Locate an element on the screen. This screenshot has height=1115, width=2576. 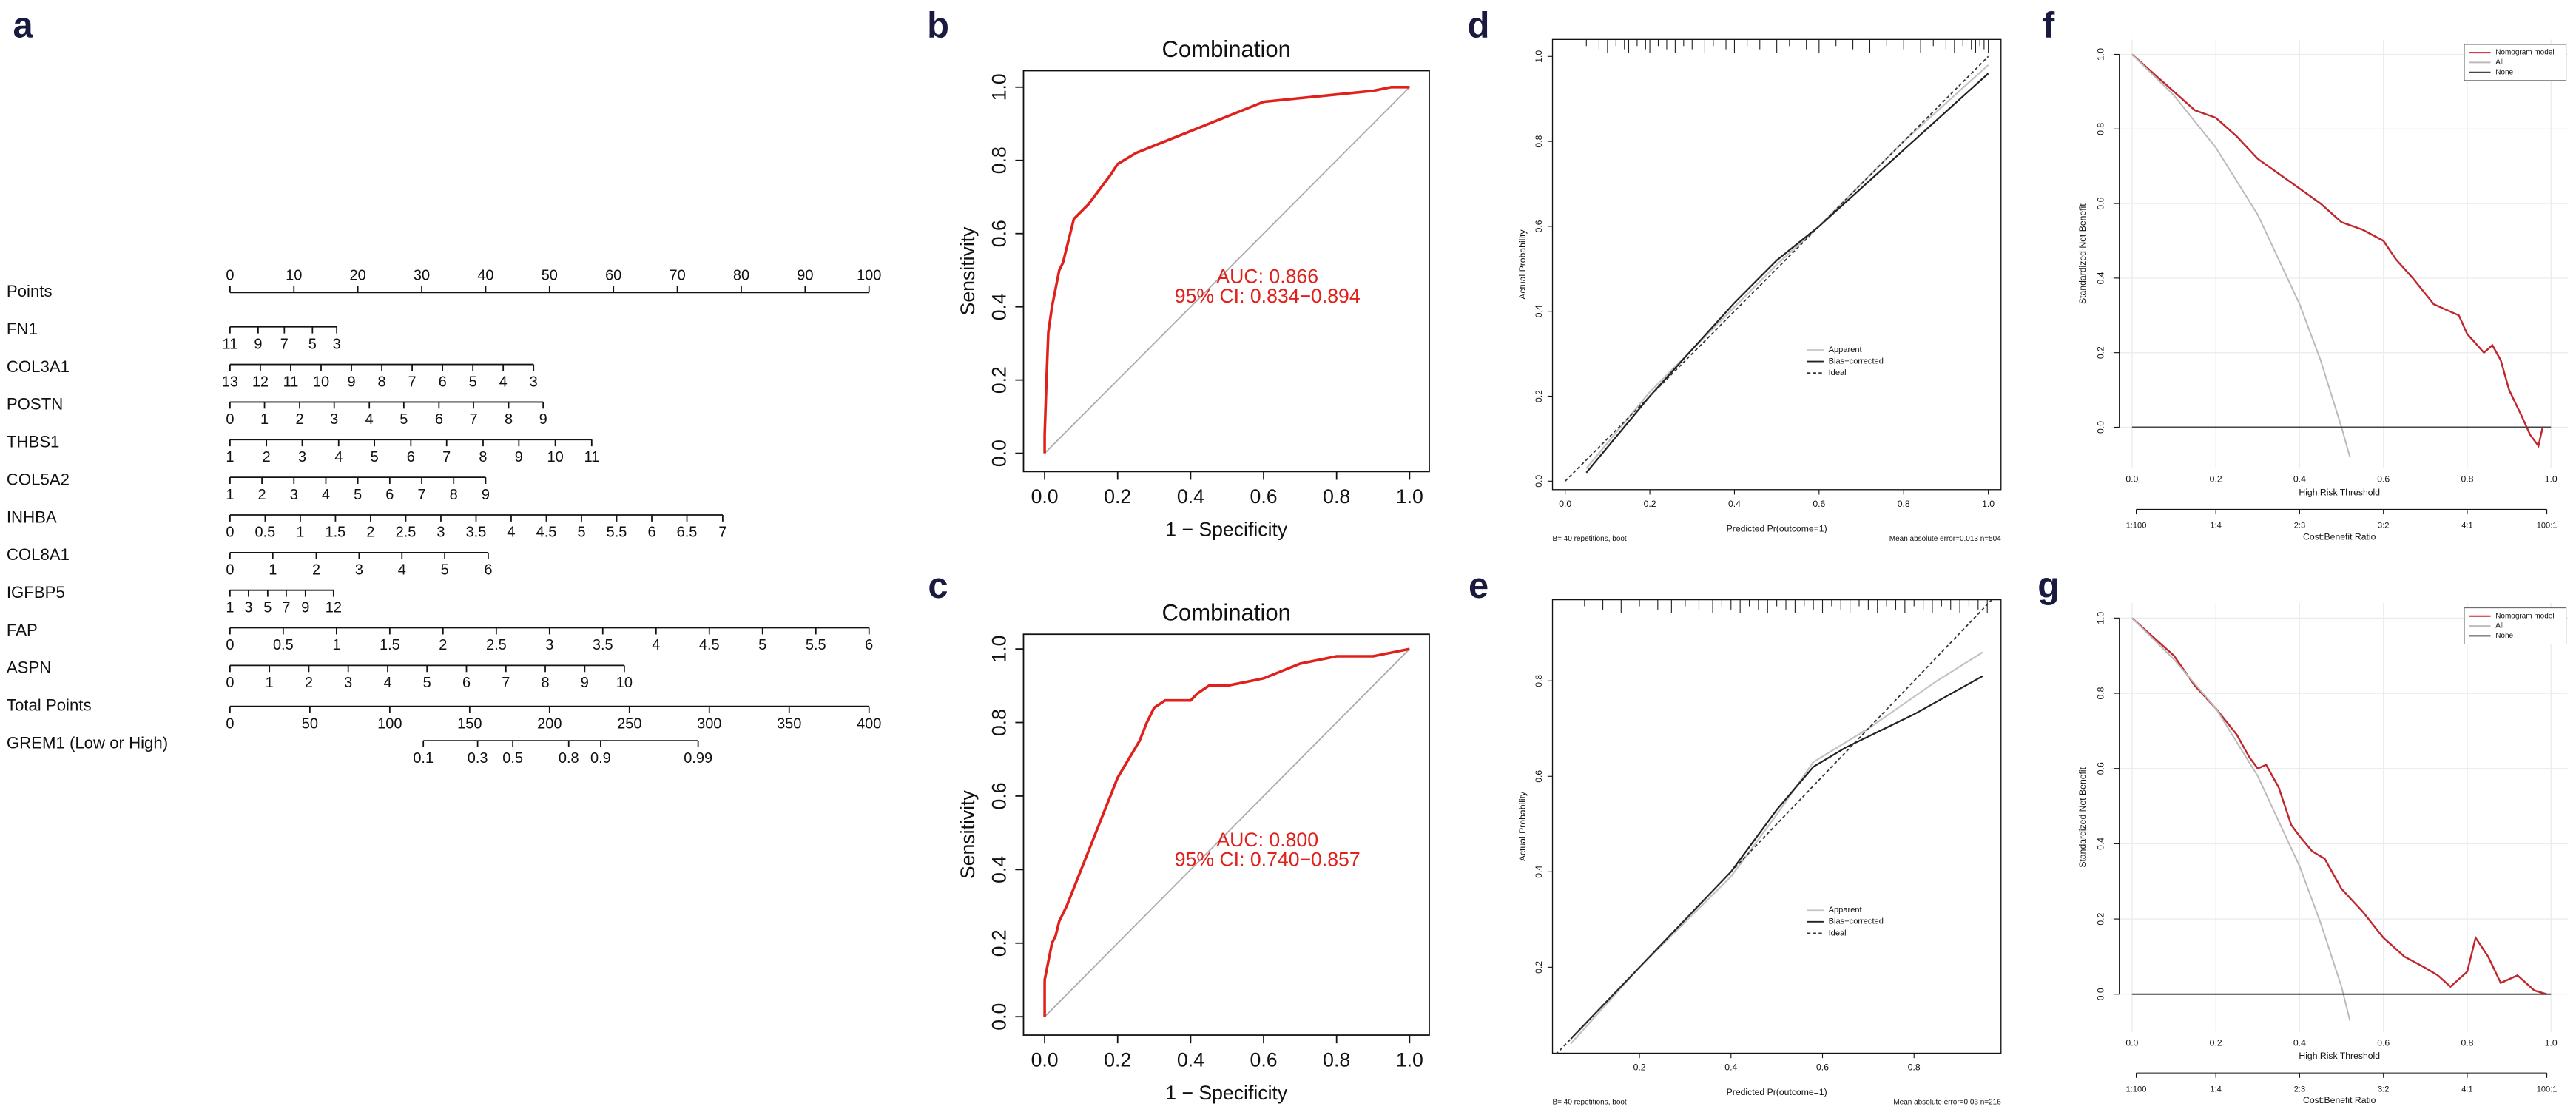
chart-title: Combination is located at coordinates (1225, 49).